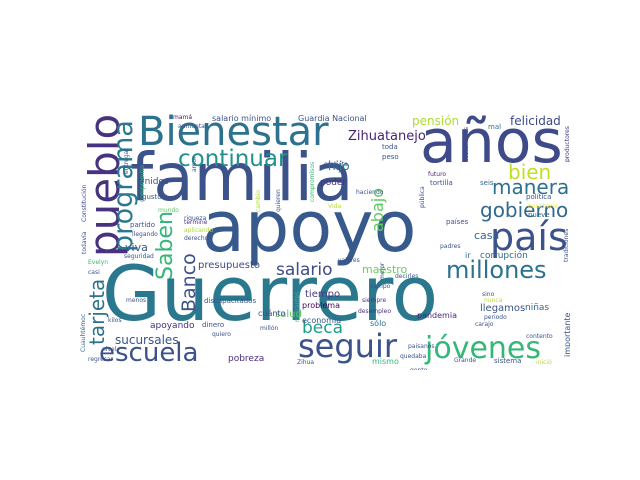  I want to click on word-peso: peso, so click(390, 157).